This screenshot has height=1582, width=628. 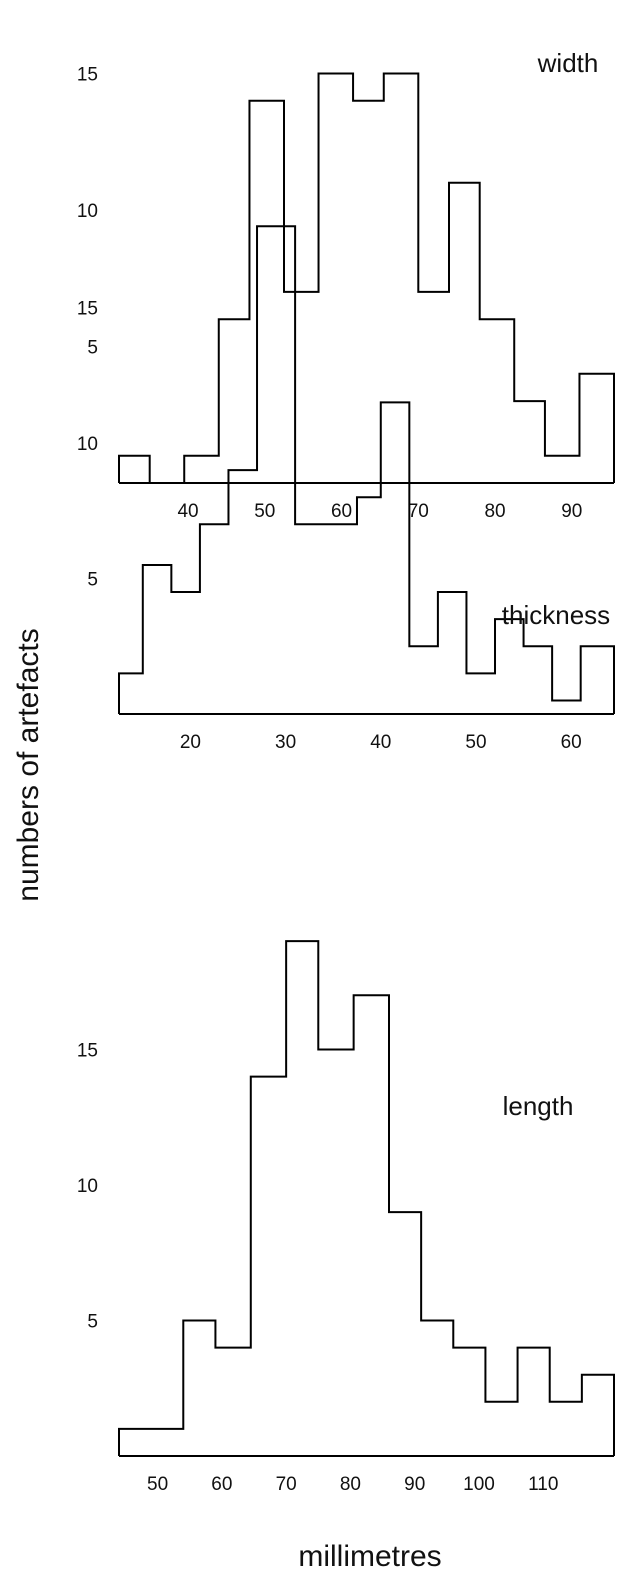 I want to click on x-tick-label: 20, so click(x=190, y=742).